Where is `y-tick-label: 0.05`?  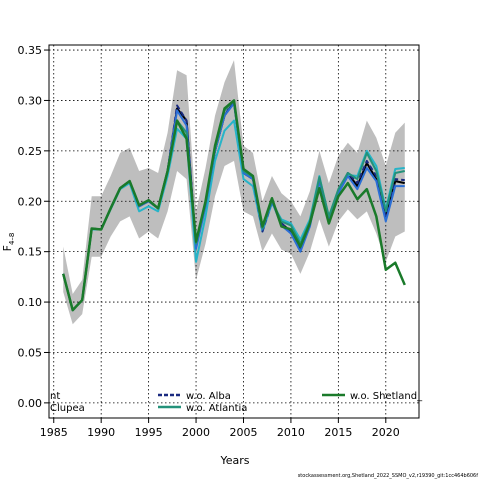
y-tick-label: 0.05 is located at coordinates (30, 352).